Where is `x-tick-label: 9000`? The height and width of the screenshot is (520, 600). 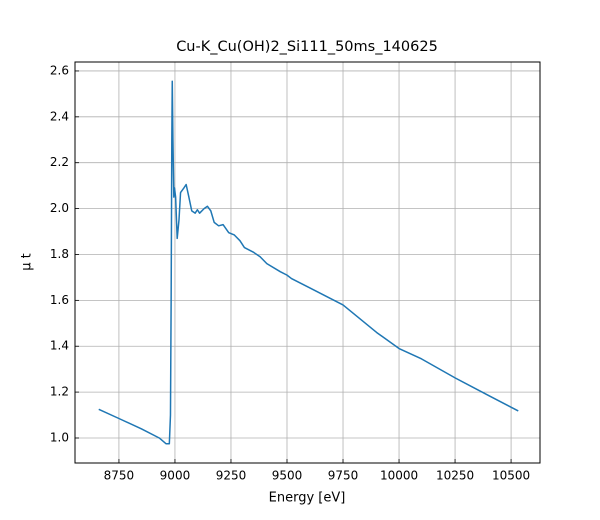 x-tick-label: 9000 is located at coordinates (175, 476).